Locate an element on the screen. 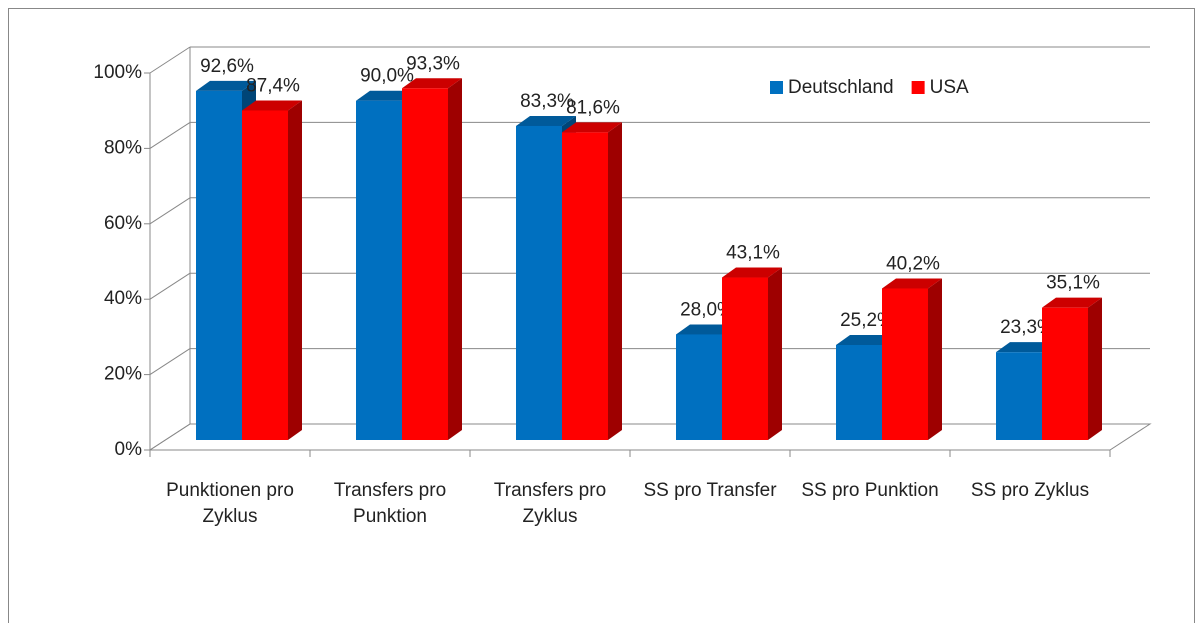  data-label: 92,6% is located at coordinates (227, 66).